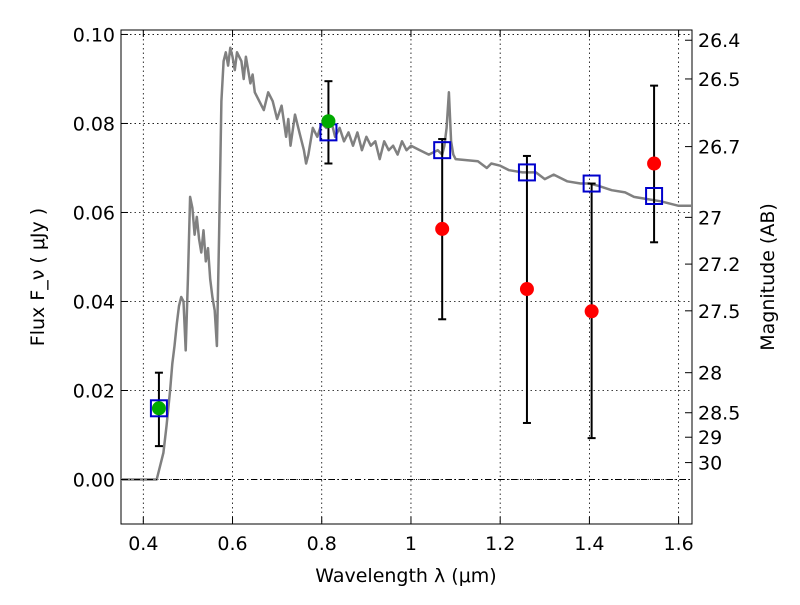  I want to click on right-tick-label: 27.2, so click(719, 265).